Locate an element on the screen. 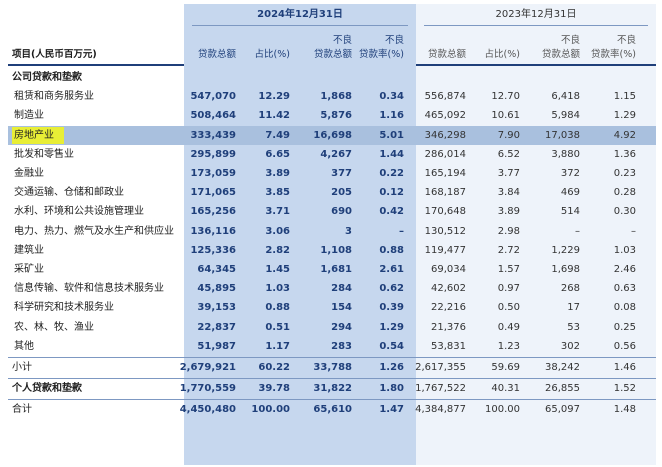  cell-2024-3: 1.29 is located at coordinates (391, 327).